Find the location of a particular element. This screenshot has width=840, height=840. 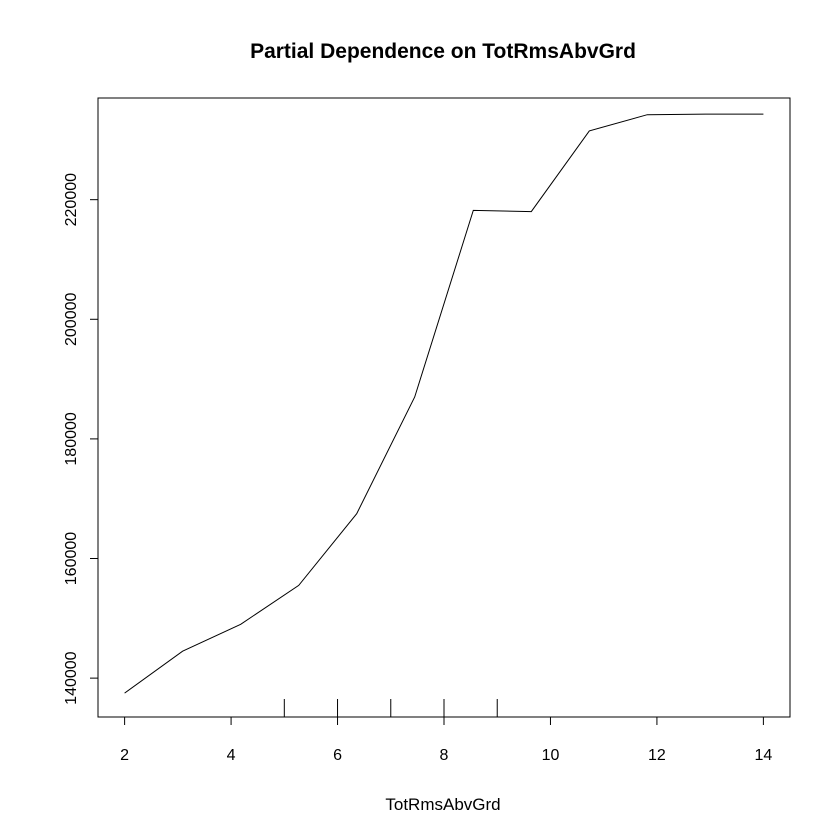

x-axis-label: TotRmsAbvGrd is located at coordinates (442, 804).